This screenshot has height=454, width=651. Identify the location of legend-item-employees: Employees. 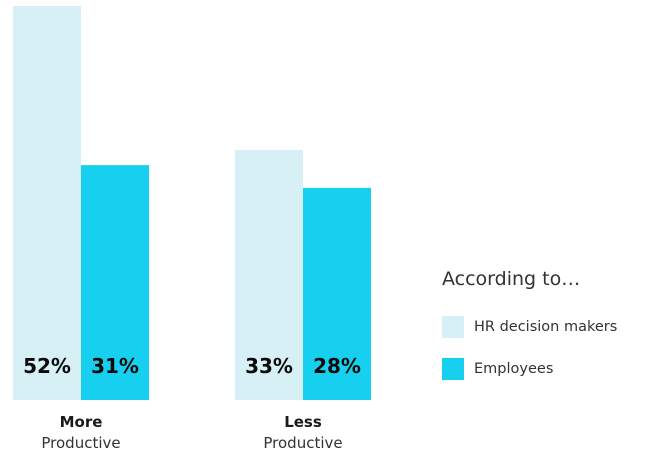
(544, 369).